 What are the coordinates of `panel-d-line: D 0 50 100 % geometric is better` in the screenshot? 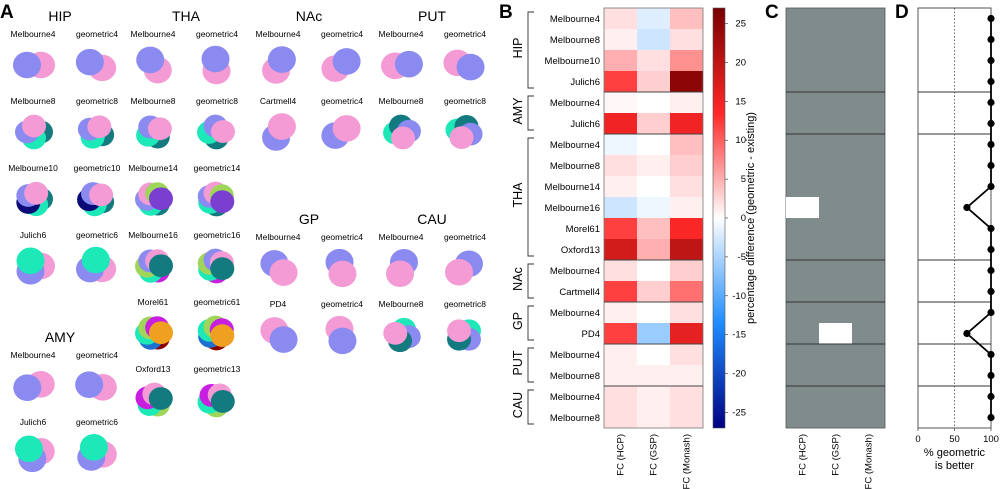 It's located at (947, 237).